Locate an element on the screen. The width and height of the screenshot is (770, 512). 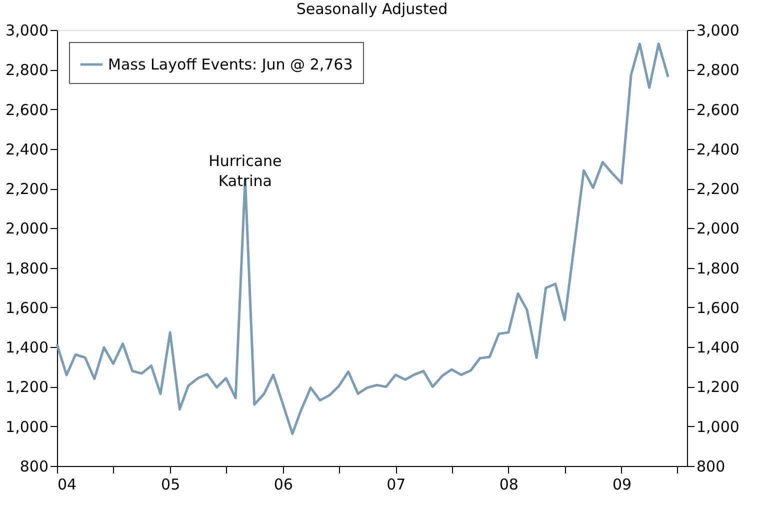
y2-tick-label: 1,400 is located at coordinates (718, 347).